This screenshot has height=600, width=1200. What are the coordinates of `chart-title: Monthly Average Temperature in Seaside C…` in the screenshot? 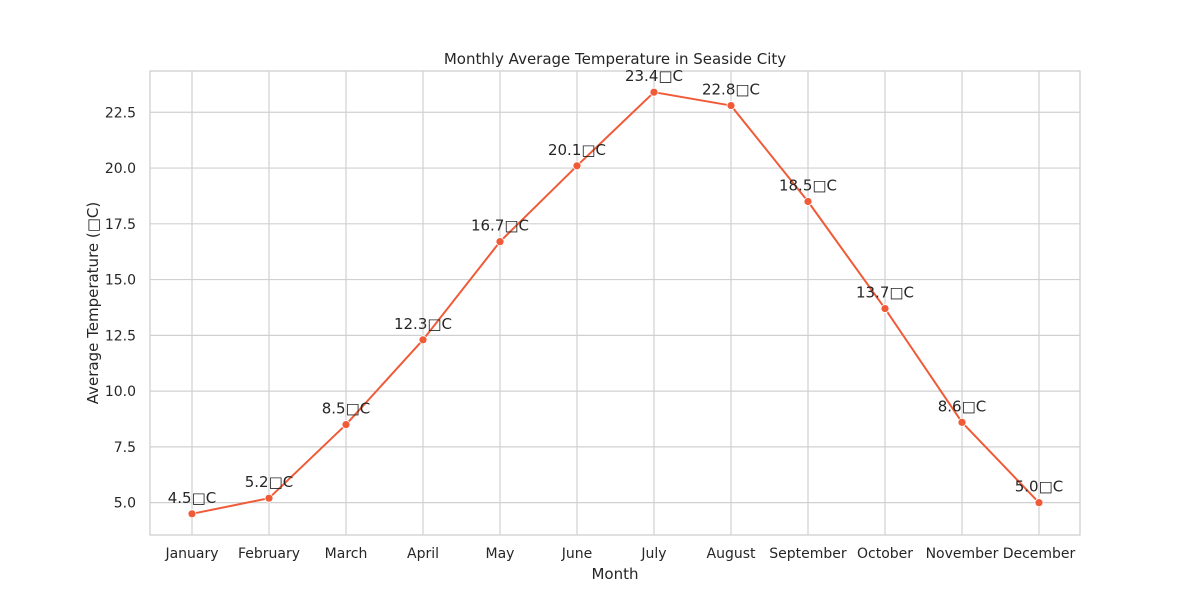 It's located at (615, 59).